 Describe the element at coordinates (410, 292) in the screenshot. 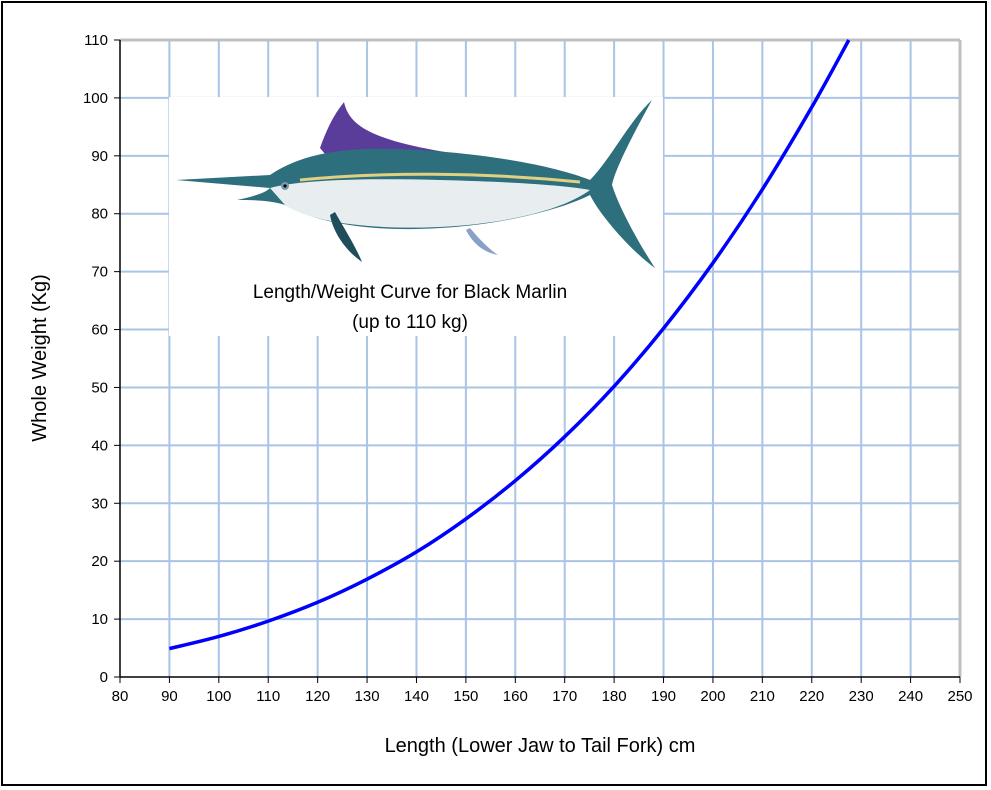

I see `chart-title: Length/Weight Curve for Black Marlin` at that location.